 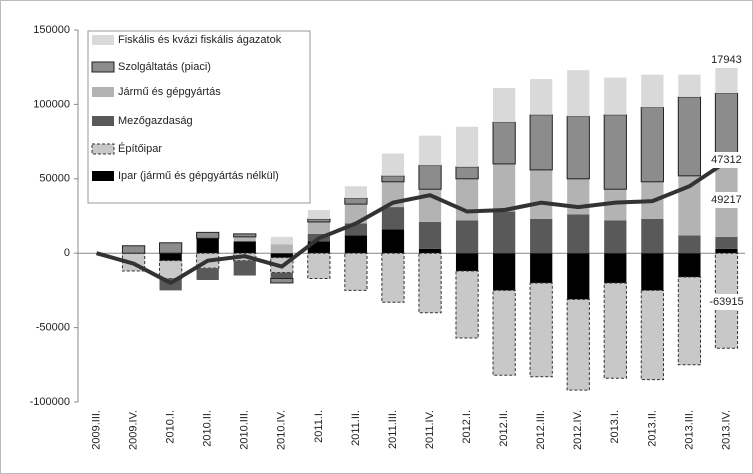 What do you see at coordinates (199, 117) in the screenshot?
I see `legend-box` at bounding box center [199, 117].